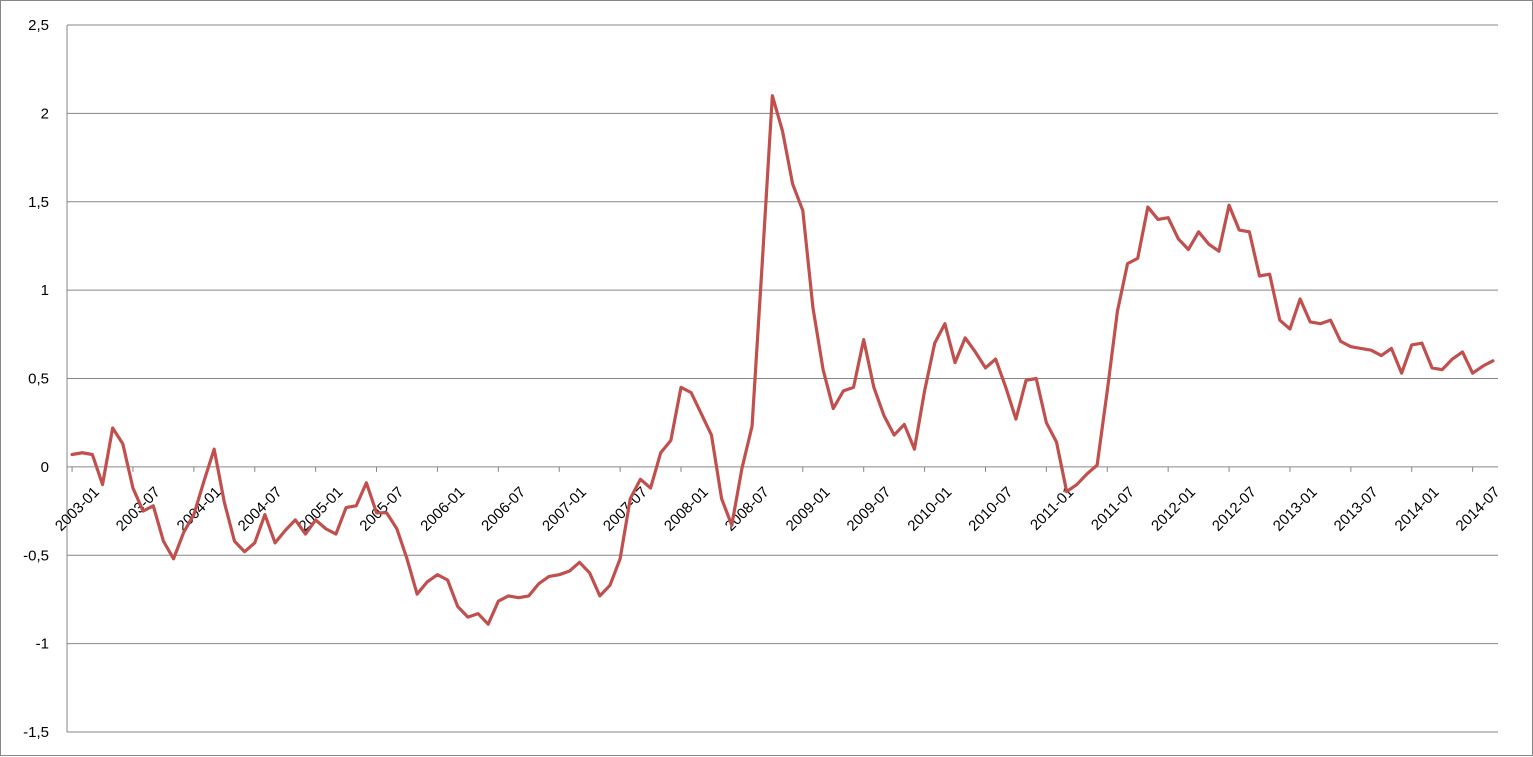 This screenshot has height=757, width=1533. What do you see at coordinates (686, 509) in the screenshot?
I see `x-tick-label: 2008-01` at bounding box center [686, 509].